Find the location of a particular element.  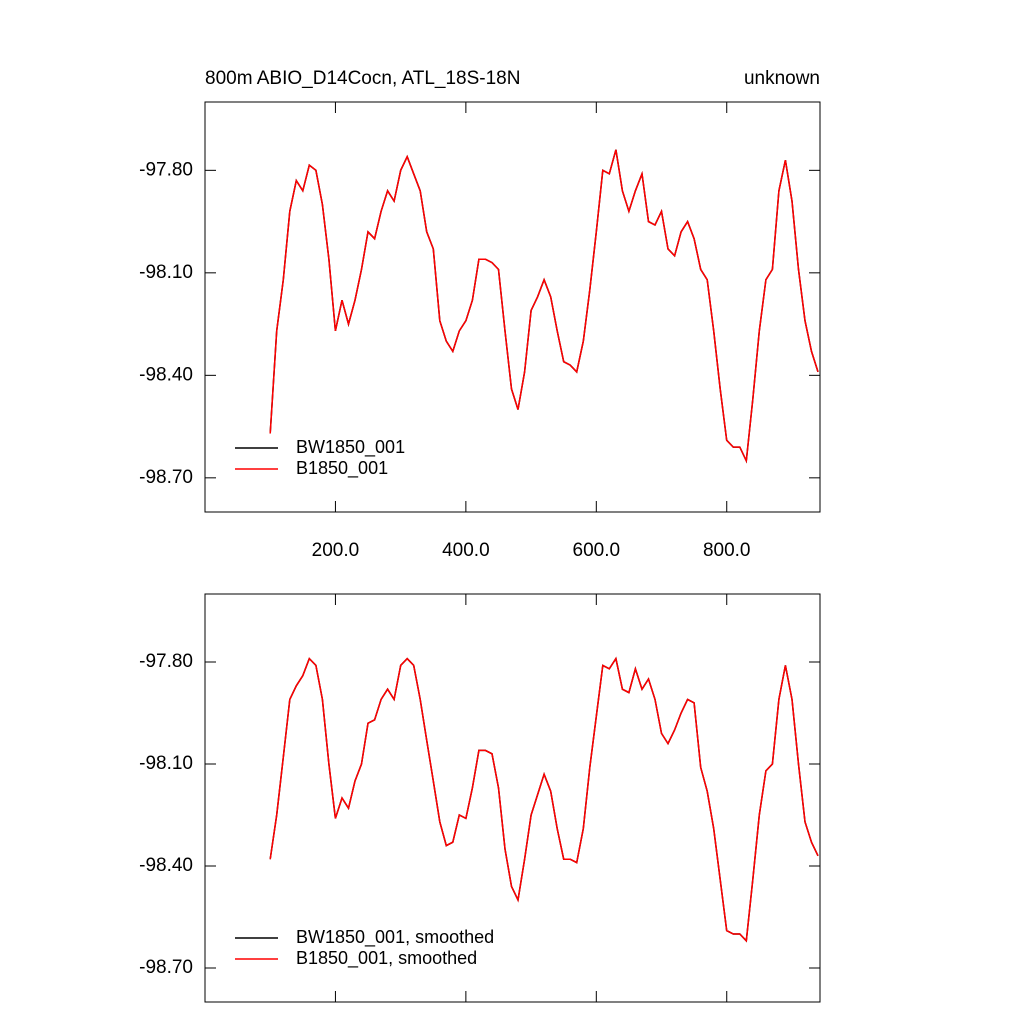

legend-label: B1850_001, smoothed is located at coordinates (386, 958).